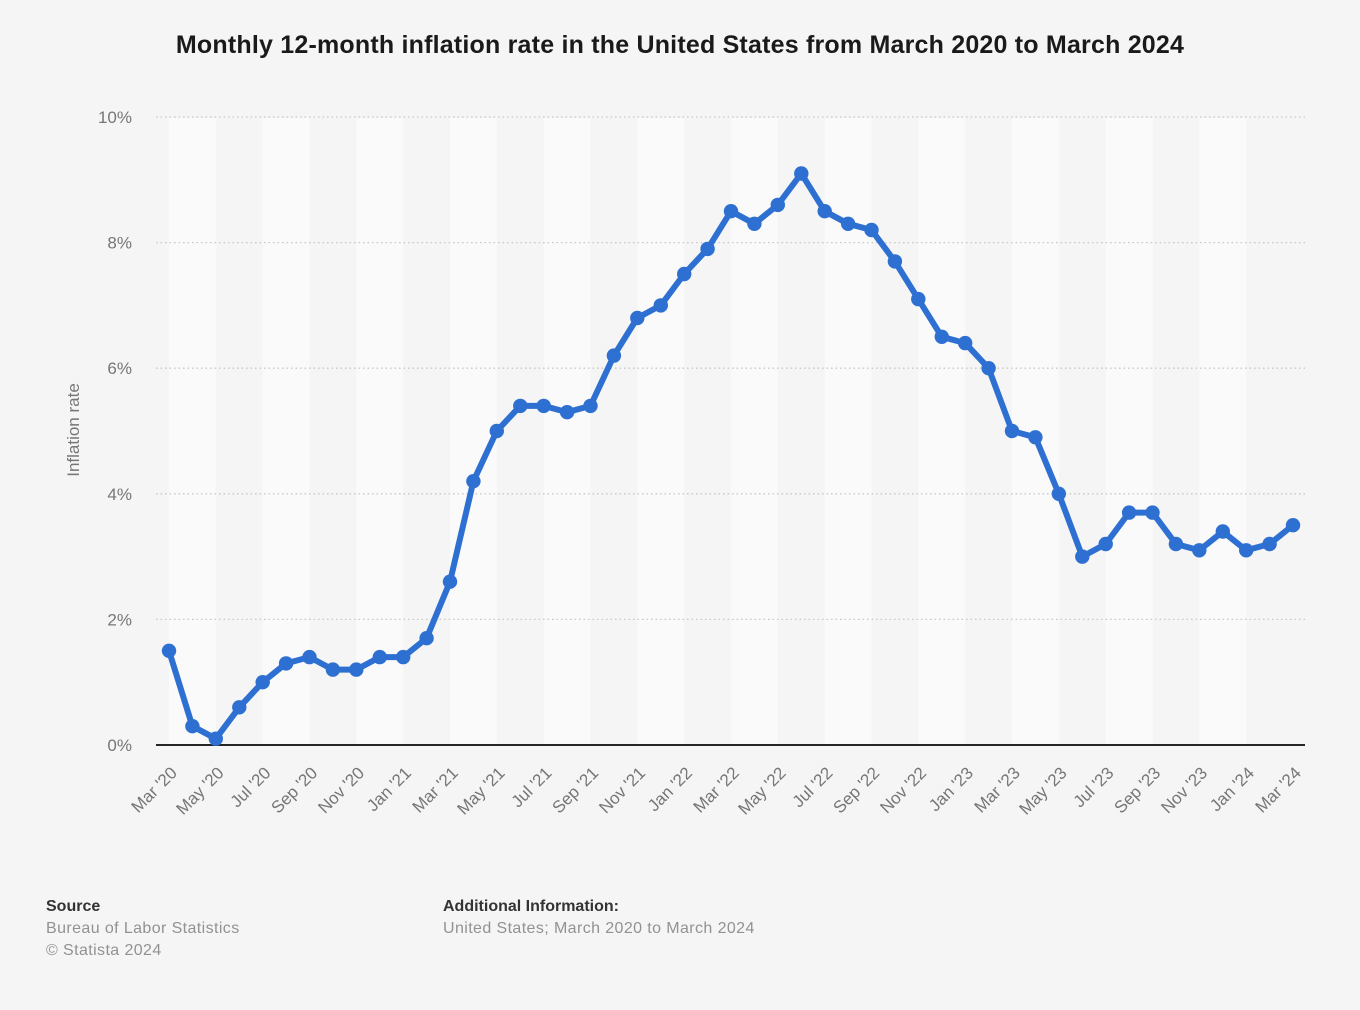 The width and height of the screenshot is (1360, 1010). What do you see at coordinates (435, 789) in the screenshot?
I see `x-tick-label: Mar '21` at bounding box center [435, 789].